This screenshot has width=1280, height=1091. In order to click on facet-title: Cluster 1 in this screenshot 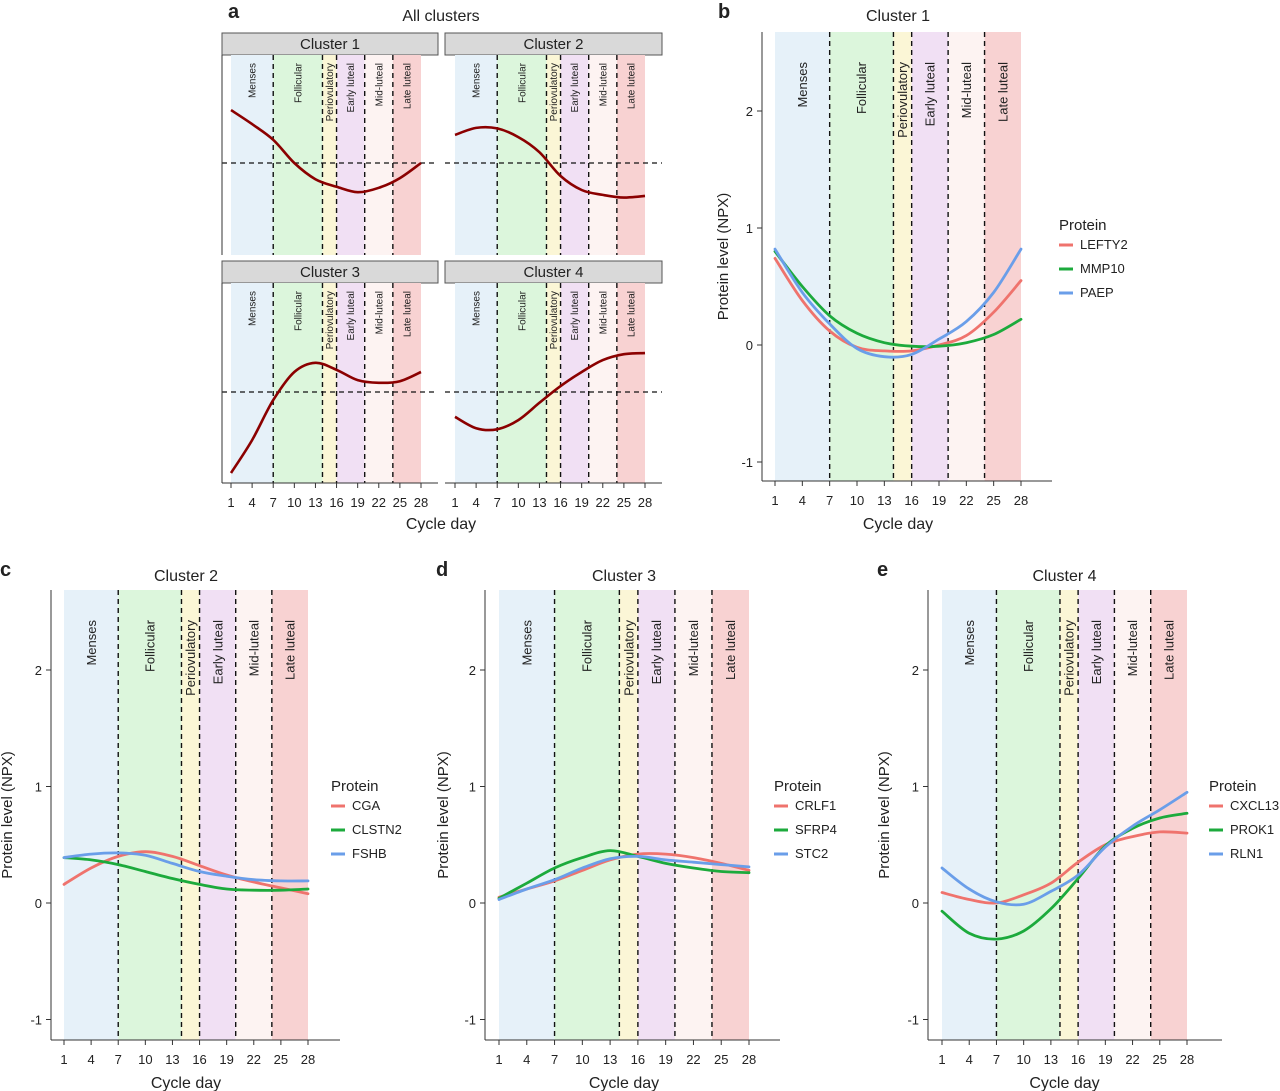, I will do `click(330, 44)`.